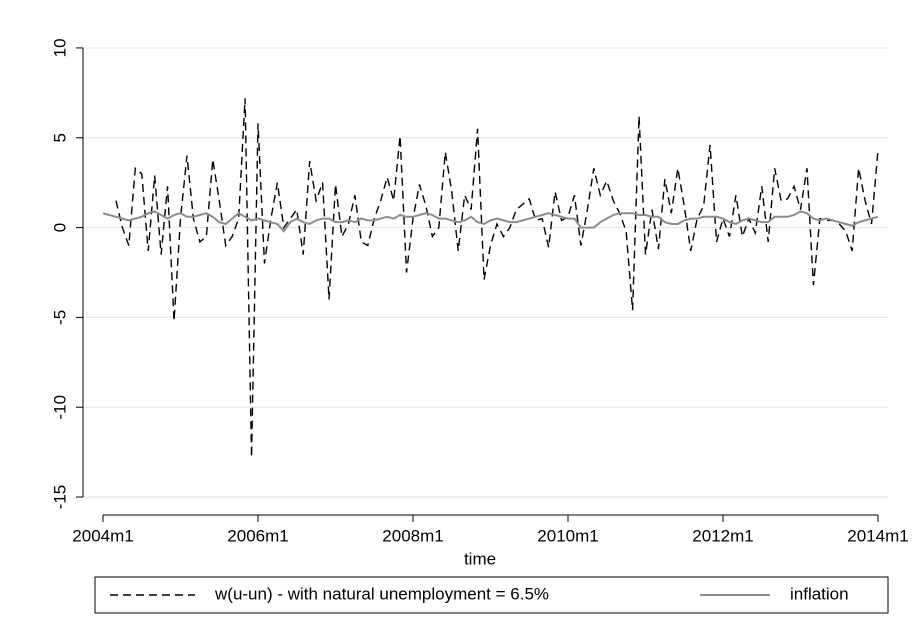 The image size is (917, 626). What do you see at coordinates (567, 535) in the screenshot?
I see `x-tick-label: 2010m1` at bounding box center [567, 535].